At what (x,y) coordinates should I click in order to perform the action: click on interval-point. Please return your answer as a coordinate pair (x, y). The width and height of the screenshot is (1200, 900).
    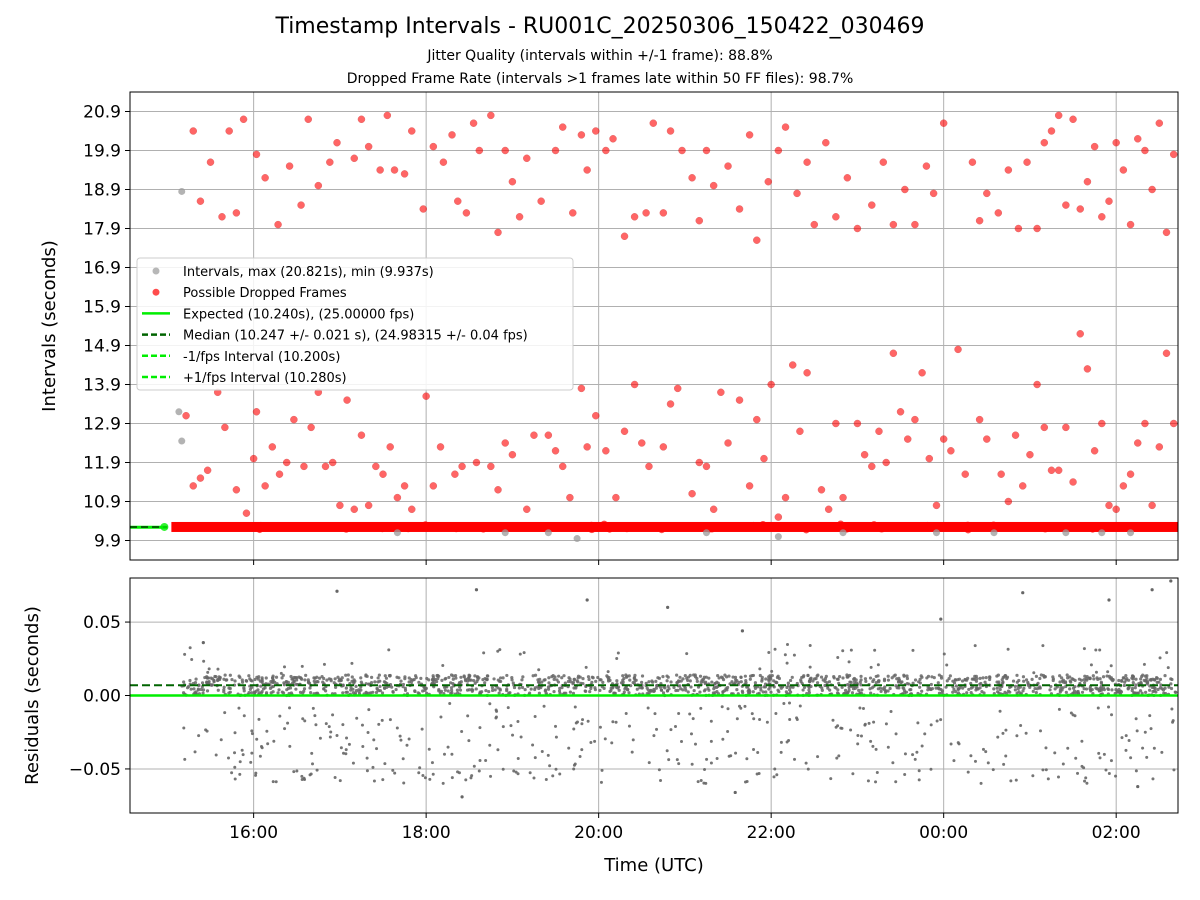
    Looking at the image, I should click on (505, 533).